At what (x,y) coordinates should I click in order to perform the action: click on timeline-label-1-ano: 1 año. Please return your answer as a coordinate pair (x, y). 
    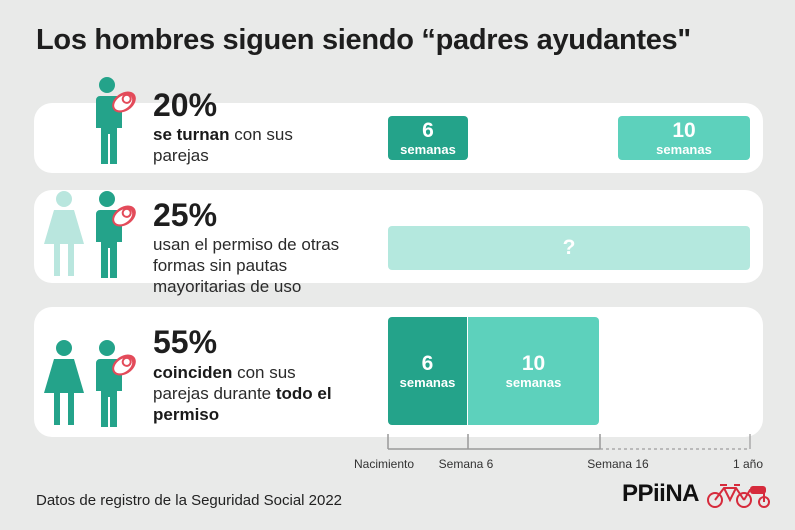
    Looking at the image, I should click on (748, 464).